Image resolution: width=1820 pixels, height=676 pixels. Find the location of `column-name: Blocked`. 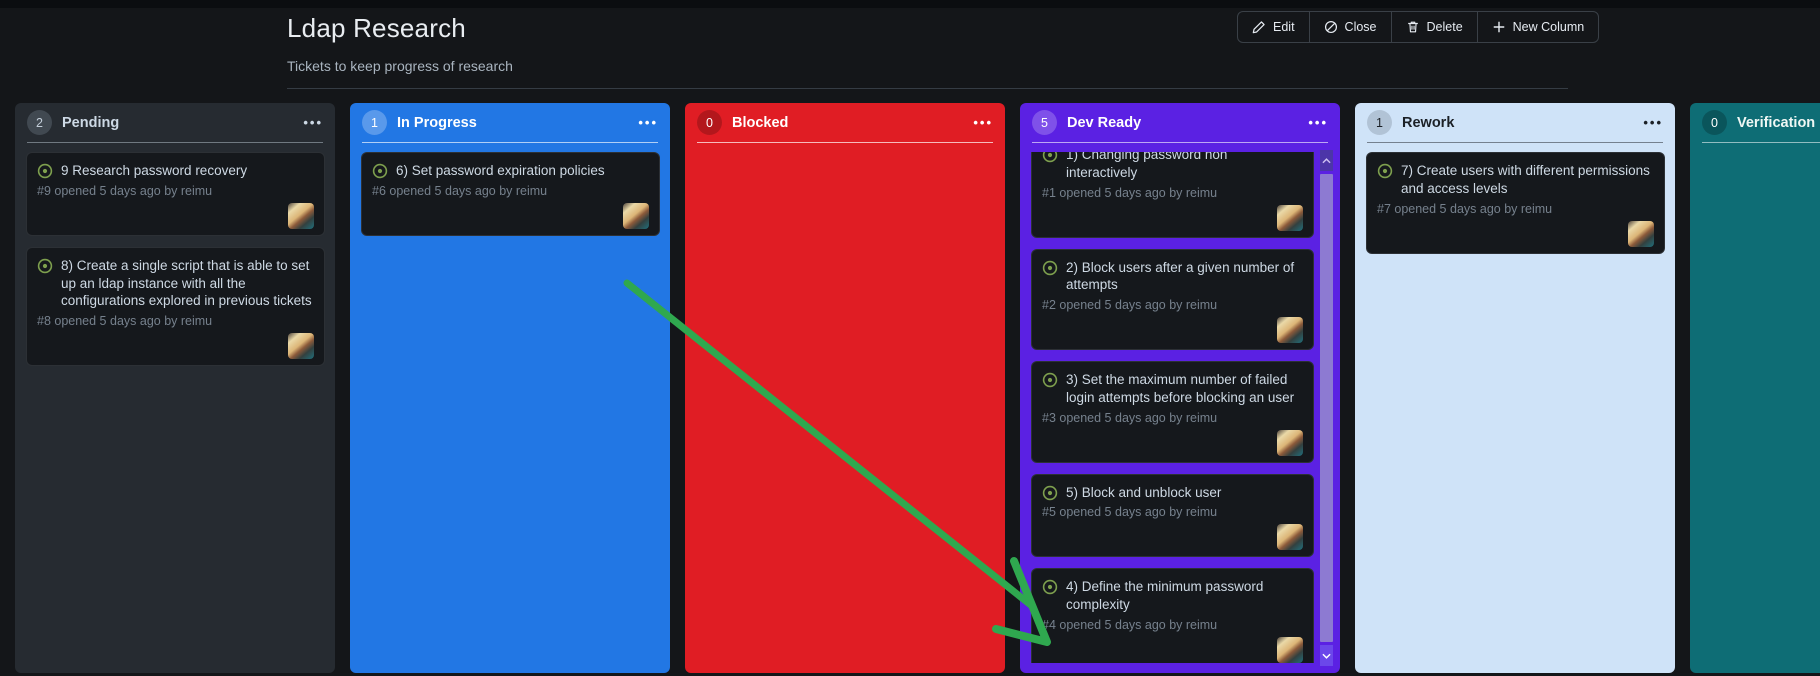

column-name: Blocked is located at coordinates (760, 122).